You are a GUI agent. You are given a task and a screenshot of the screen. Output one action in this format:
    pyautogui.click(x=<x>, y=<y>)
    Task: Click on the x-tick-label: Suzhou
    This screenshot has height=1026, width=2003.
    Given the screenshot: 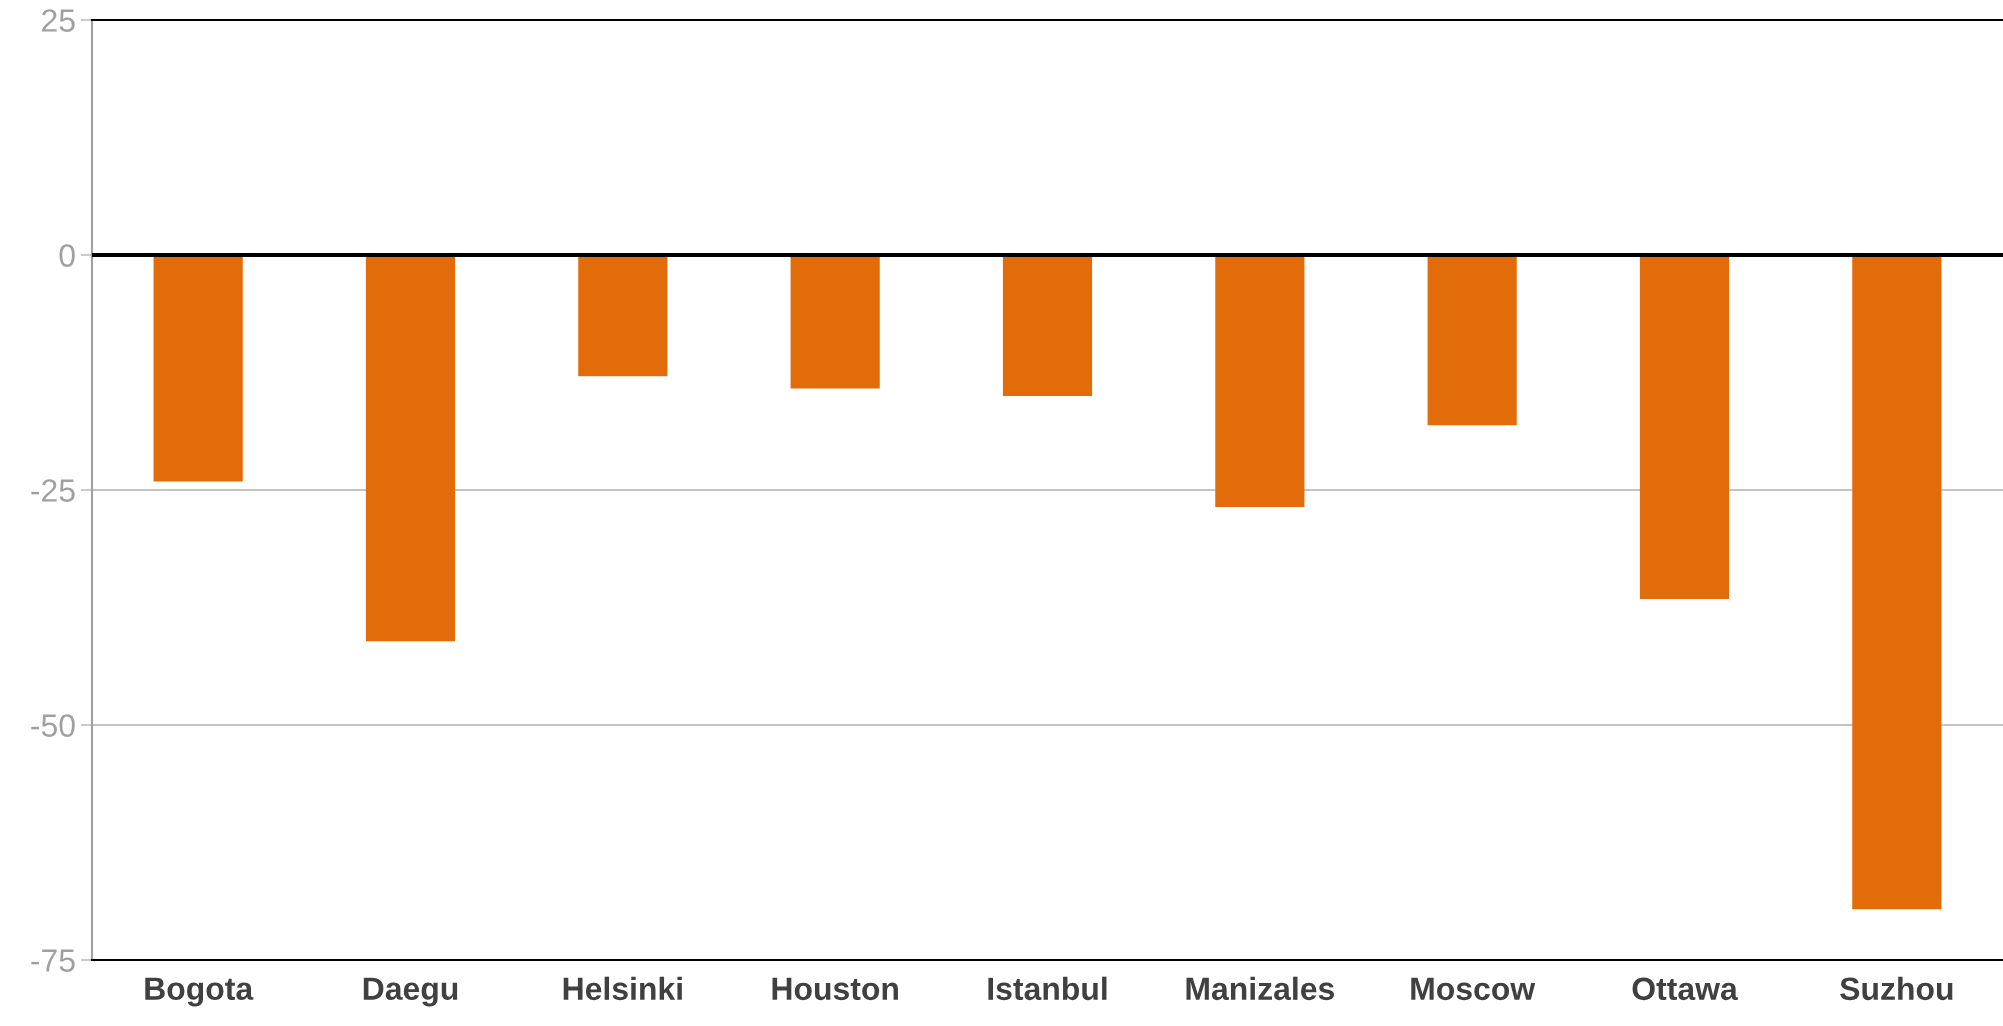 What is the action you would take?
    pyautogui.click(x=1896, y=988)
    